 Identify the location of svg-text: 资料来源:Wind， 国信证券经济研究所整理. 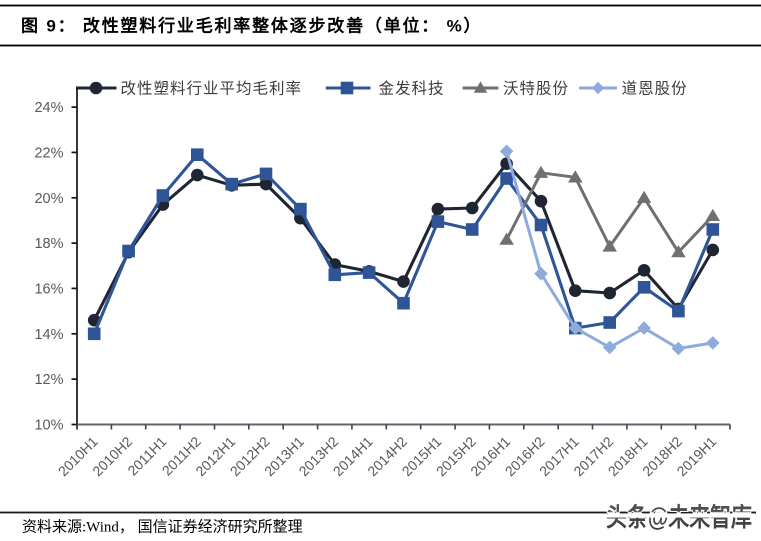
(162, 527).